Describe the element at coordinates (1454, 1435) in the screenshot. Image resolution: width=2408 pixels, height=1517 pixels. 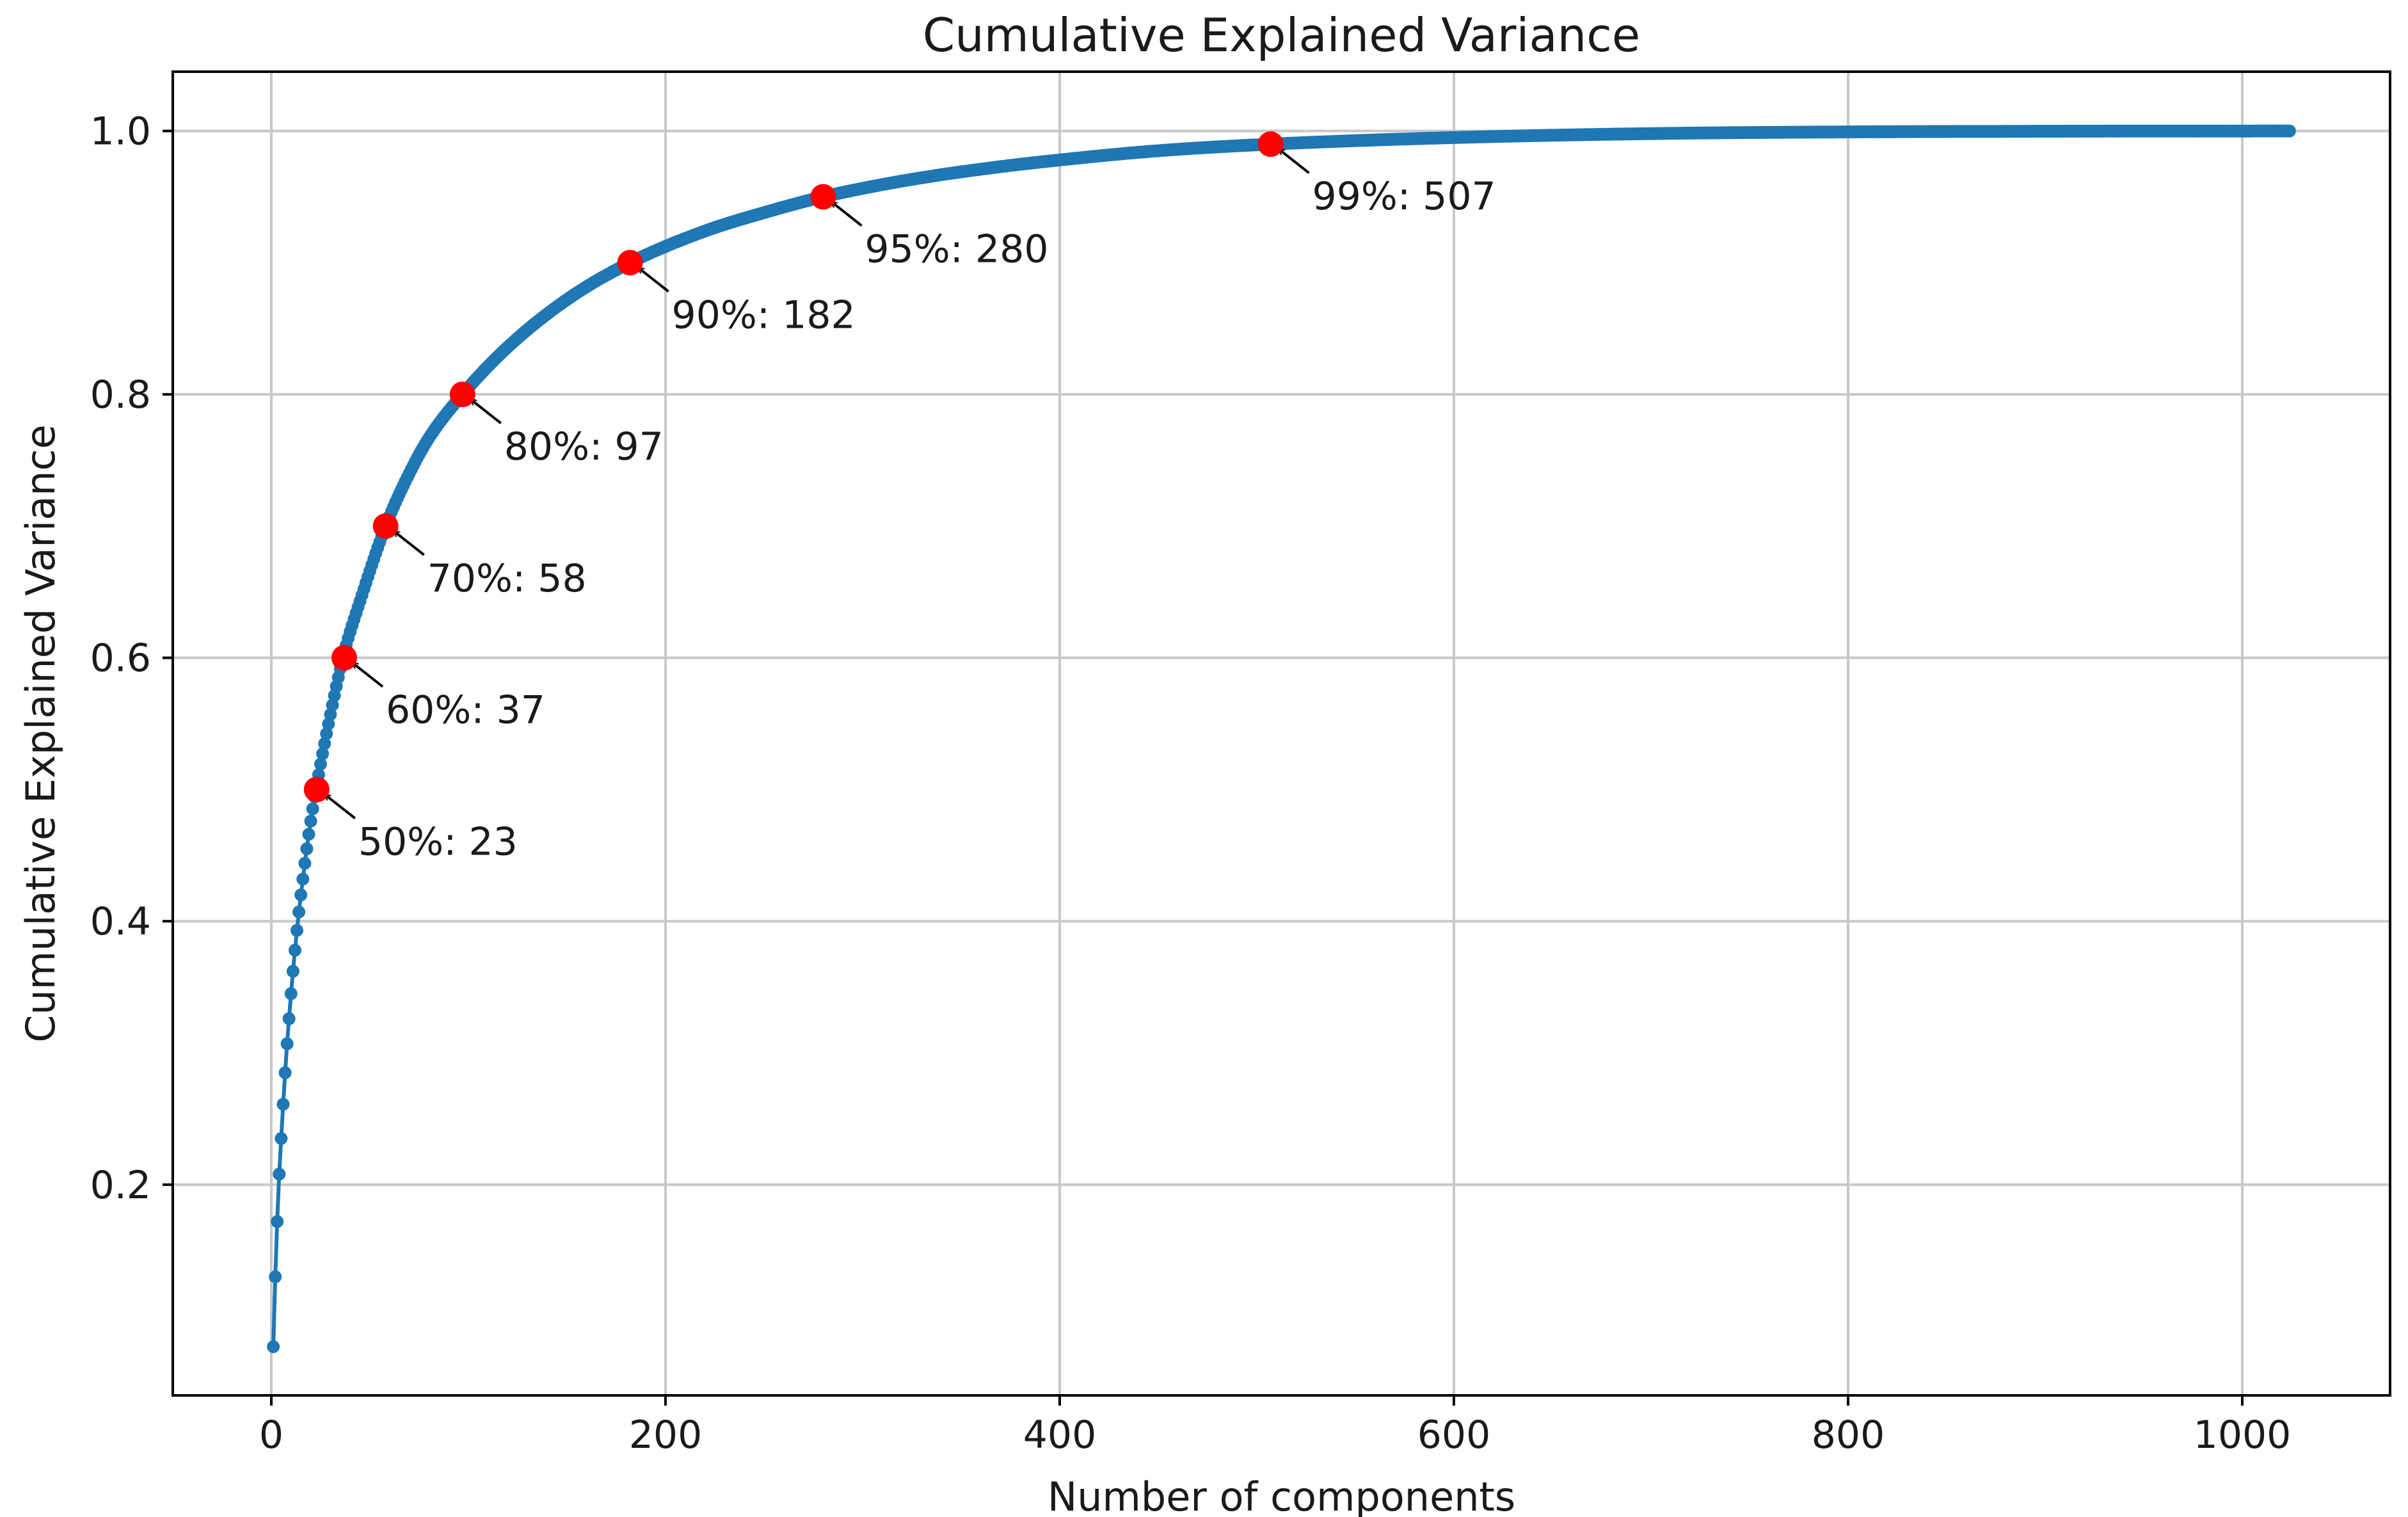
I see `x-tick-label: 600` at that location.